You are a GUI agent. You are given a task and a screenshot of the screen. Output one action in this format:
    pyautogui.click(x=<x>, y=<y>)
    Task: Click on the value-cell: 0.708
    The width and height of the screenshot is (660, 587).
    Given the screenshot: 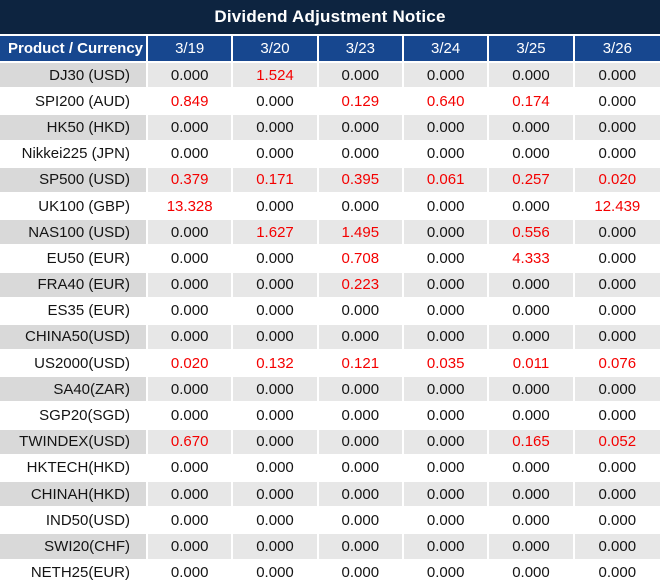 What is the action you would take?
    pyautogui.click(x=361, y=259)
    